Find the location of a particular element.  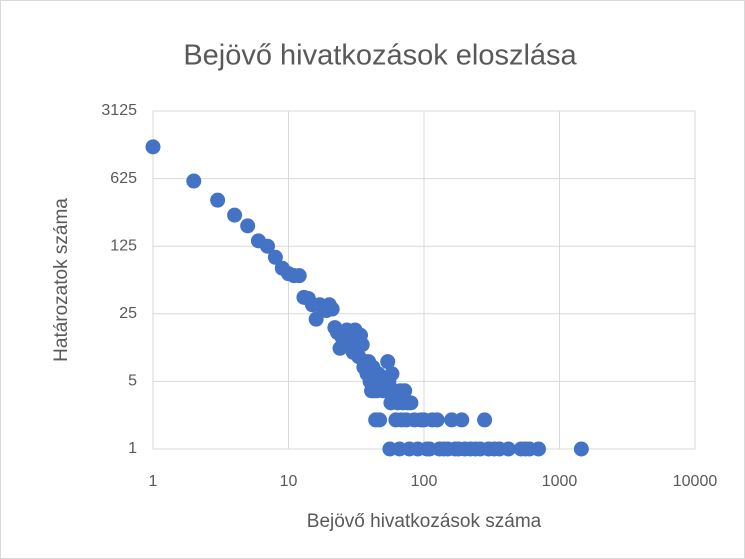

y-tick-label: 125 is located at coordinates (123, 245).